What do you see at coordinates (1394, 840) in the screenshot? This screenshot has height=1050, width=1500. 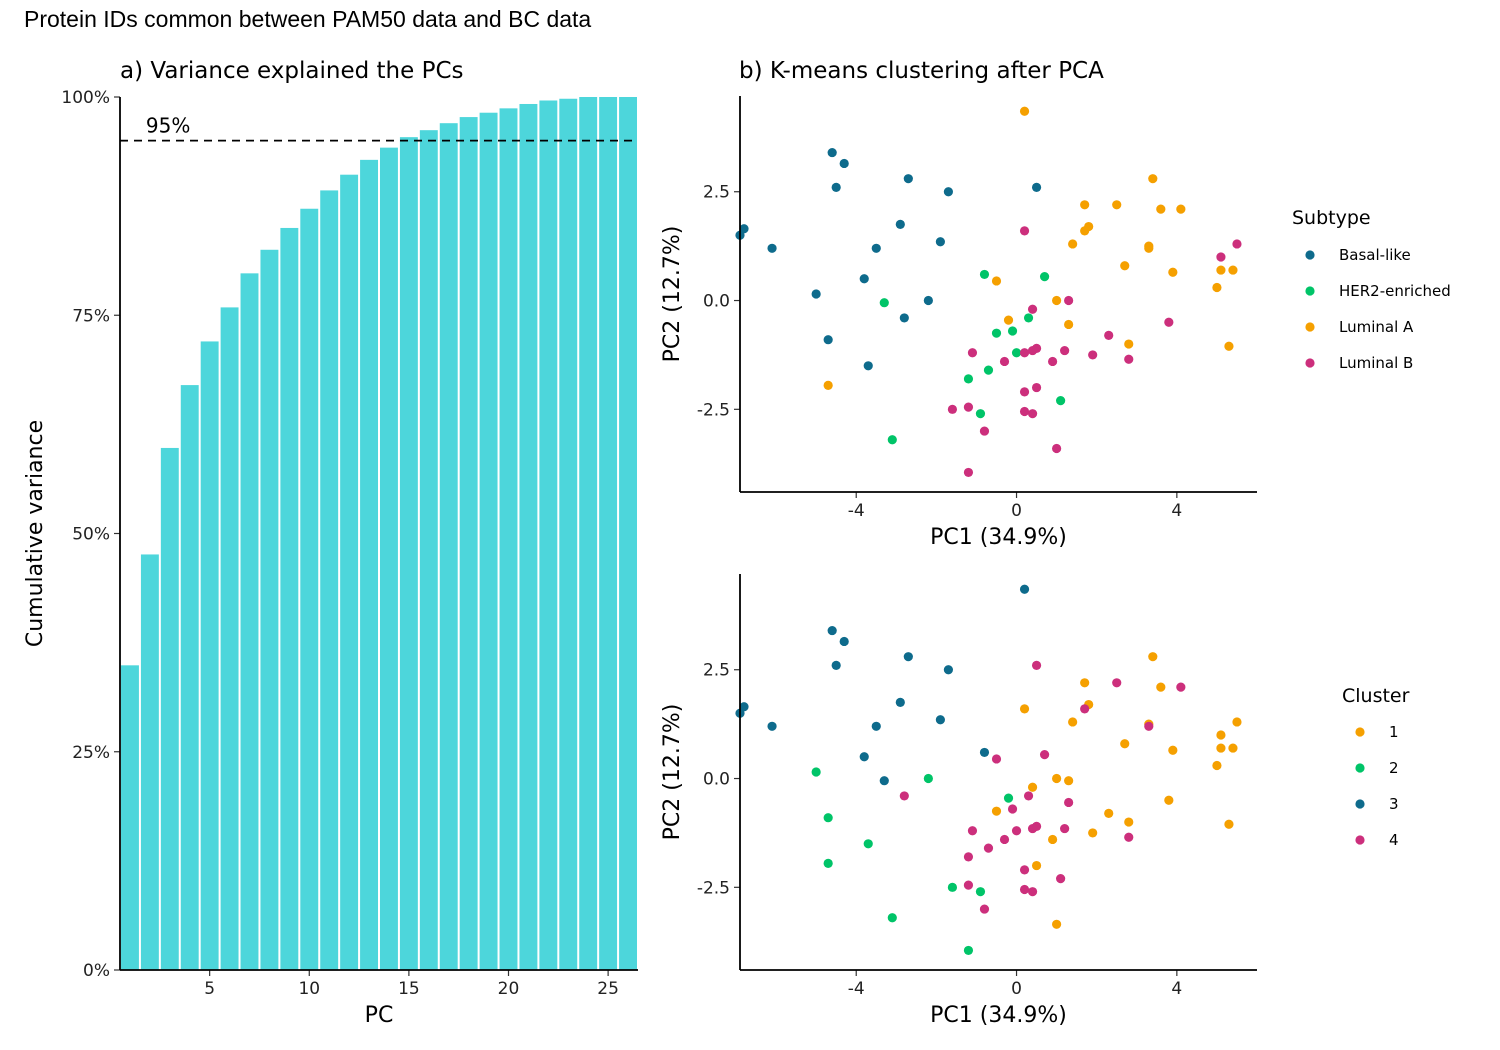 I see `legend-label: 4` at bounding box center [1394, 840].